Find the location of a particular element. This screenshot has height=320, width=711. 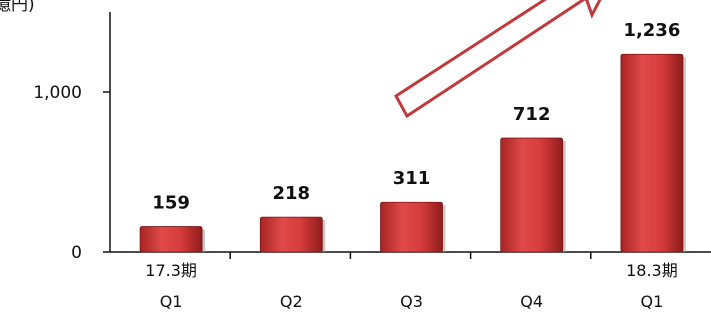

data-label: 311 is located at coordinates (412, 178).